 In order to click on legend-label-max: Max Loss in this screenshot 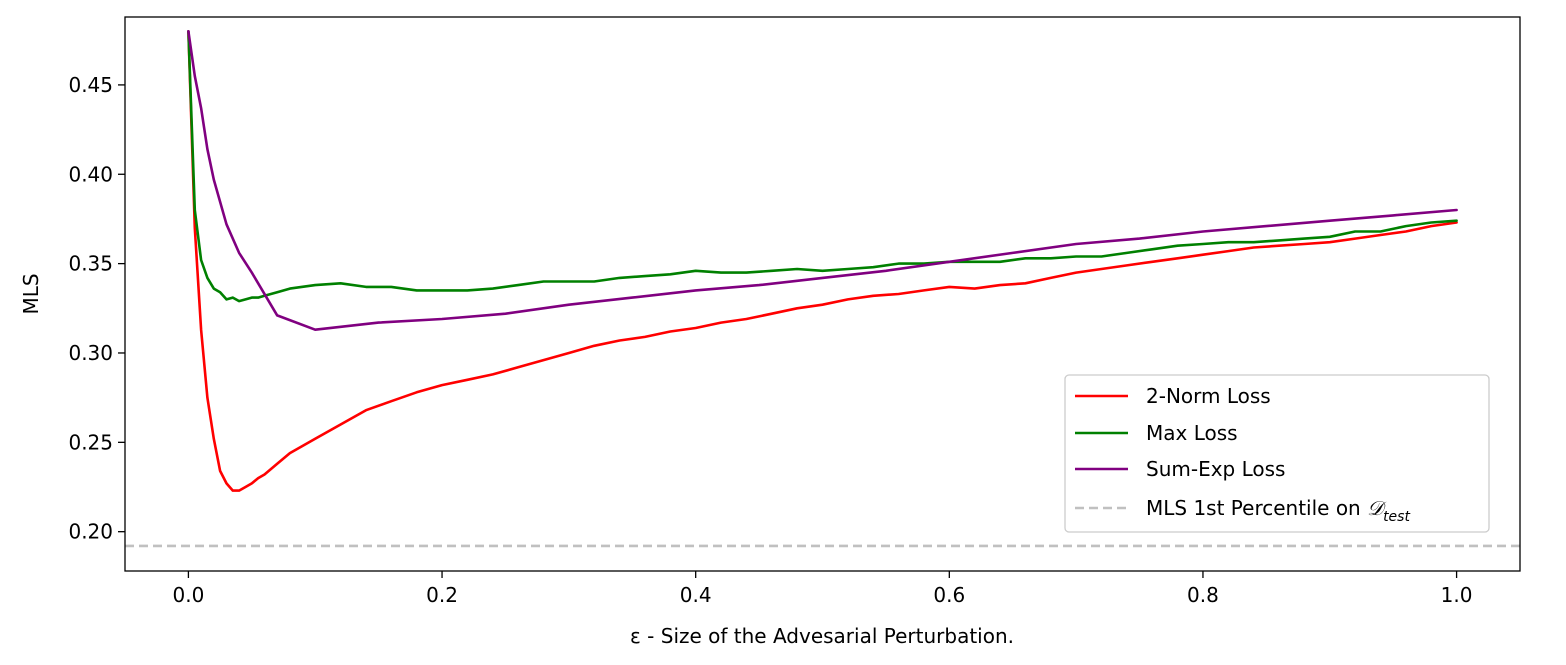, I will do `click(1192, 433)`.